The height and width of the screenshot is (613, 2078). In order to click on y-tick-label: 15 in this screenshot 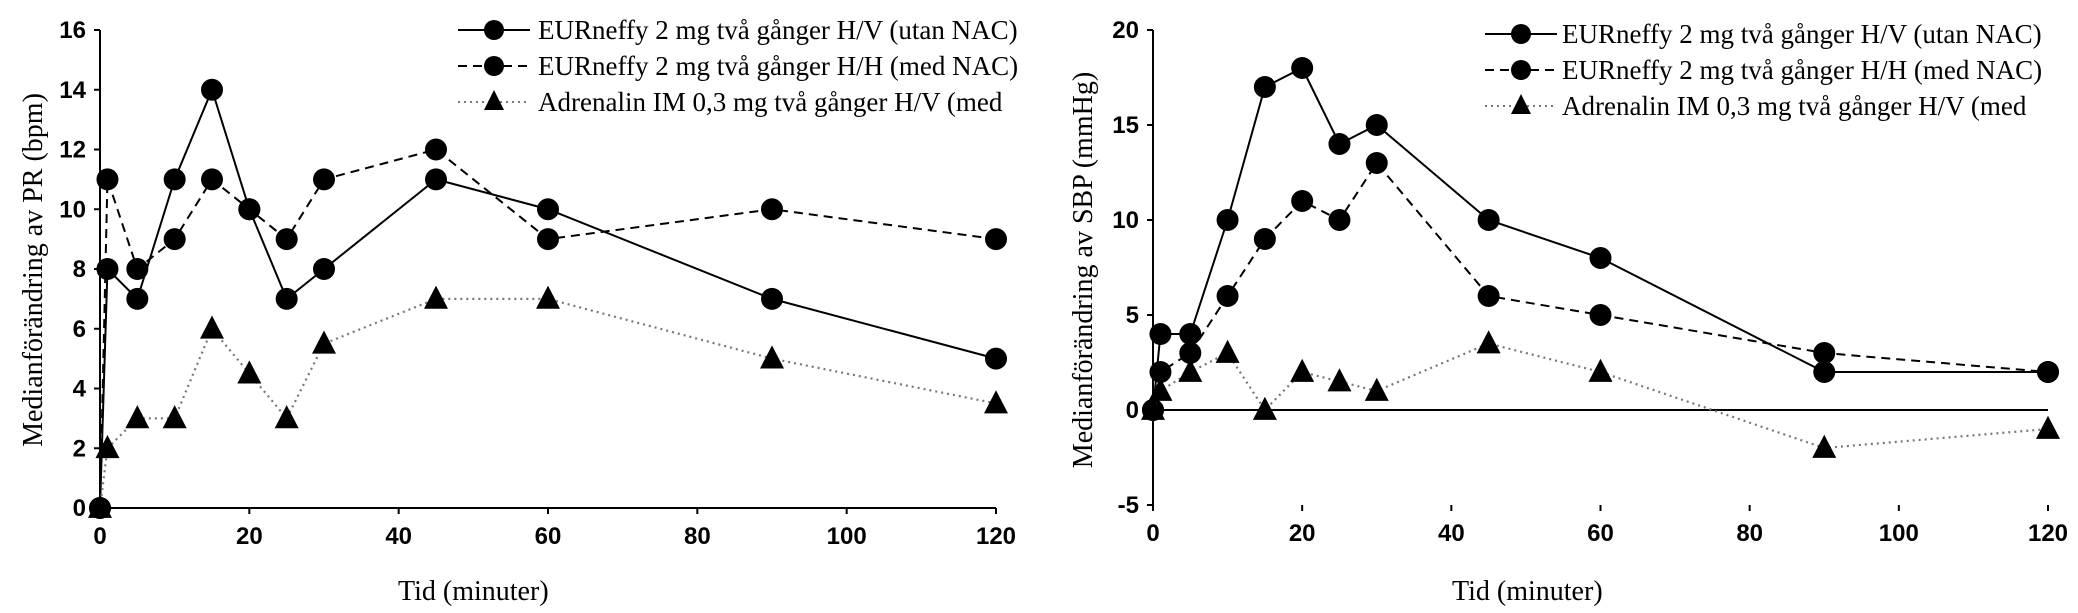, I will do `click(1125, 125)`.